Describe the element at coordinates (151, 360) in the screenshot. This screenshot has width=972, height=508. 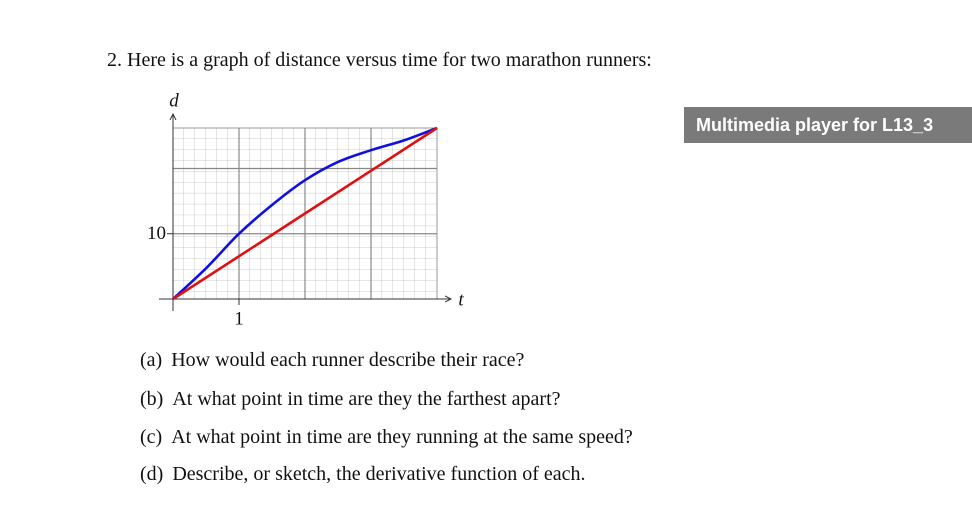
I see `part-label: (a)` at that location.